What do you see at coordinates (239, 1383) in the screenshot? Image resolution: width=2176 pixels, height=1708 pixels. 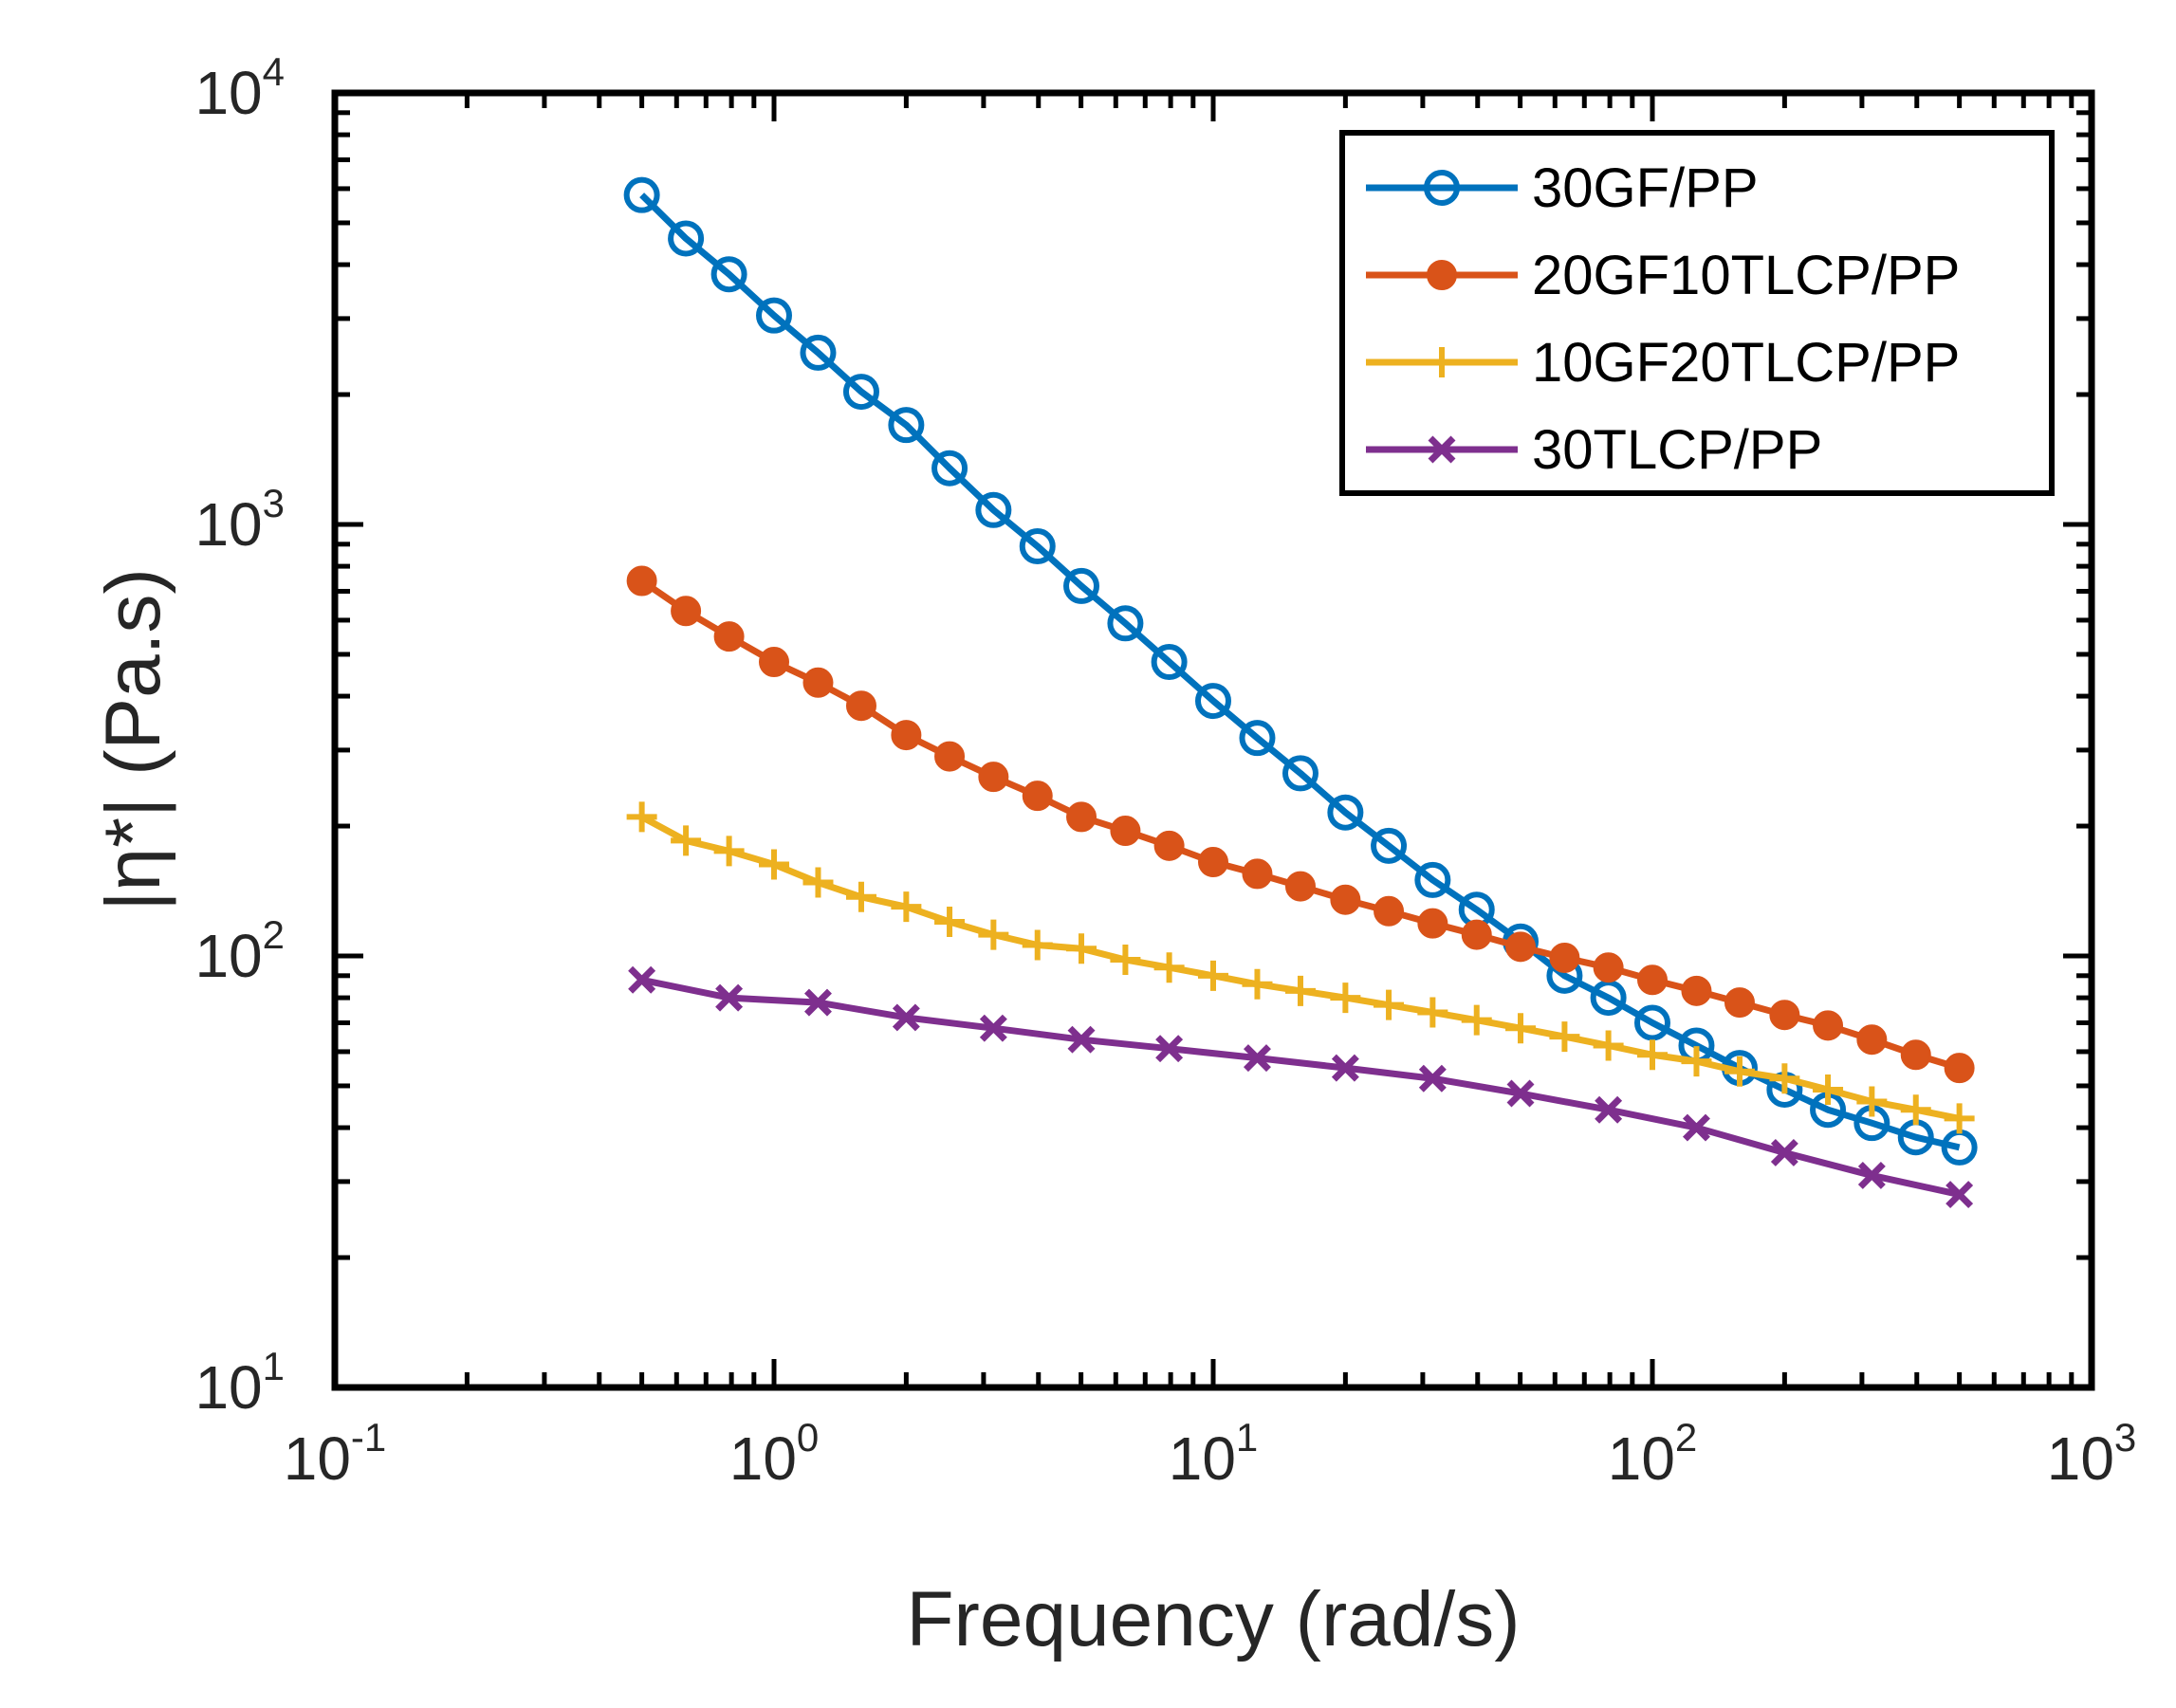 I see `y-tick-label: 10¹` at bounding box center [239, 1383].